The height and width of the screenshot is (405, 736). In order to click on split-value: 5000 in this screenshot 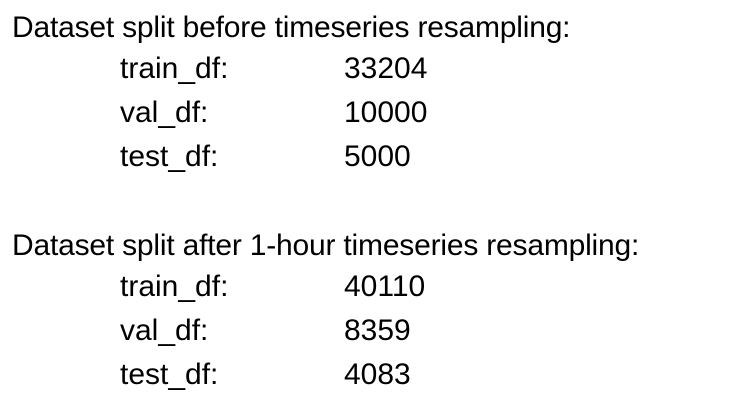, I will do `click(377, 156)`.